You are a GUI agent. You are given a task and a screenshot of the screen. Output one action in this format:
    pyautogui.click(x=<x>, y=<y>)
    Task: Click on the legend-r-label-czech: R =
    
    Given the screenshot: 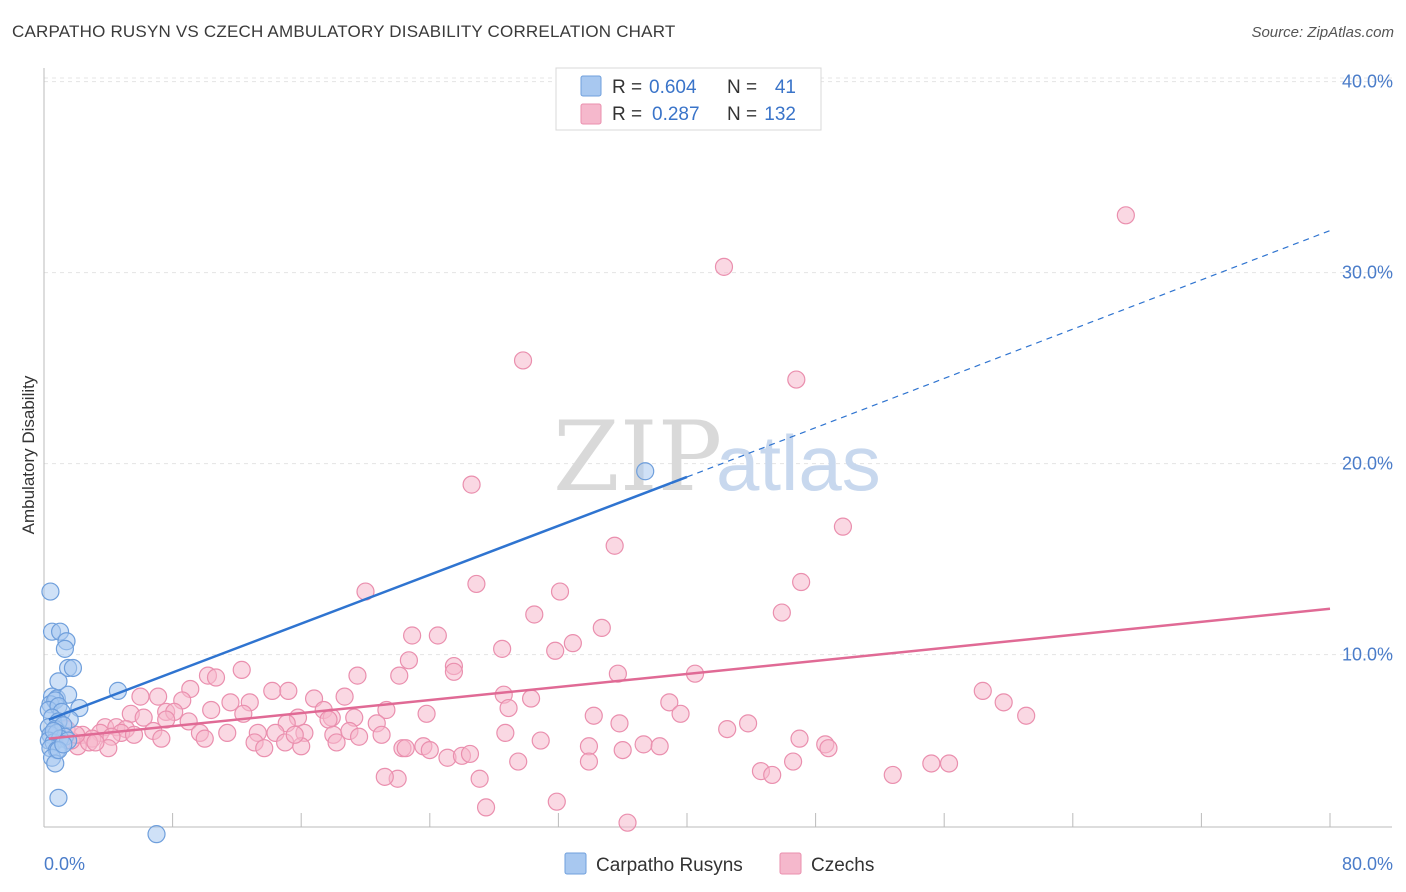 What is the action you would take?
    pyautogui.click(x=627, y=114)
    